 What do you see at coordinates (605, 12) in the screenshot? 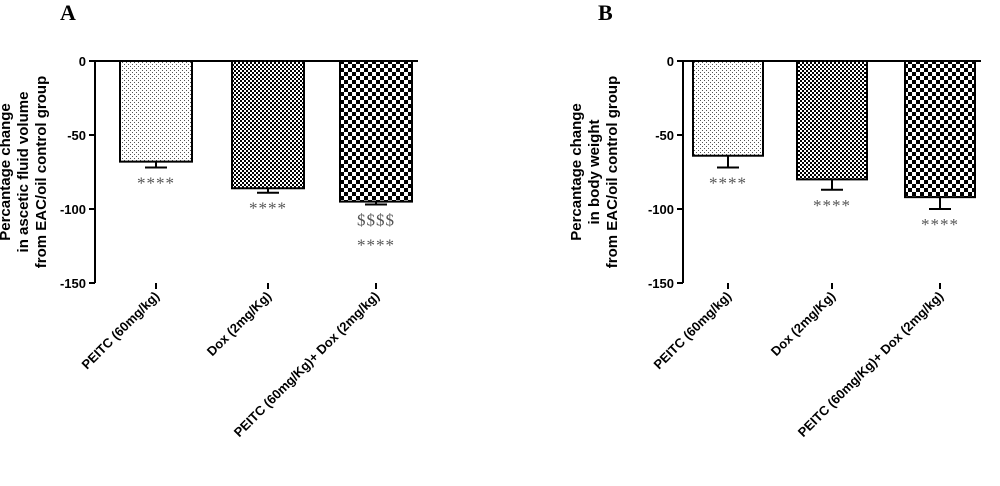
I see `panel-letter: B` at bounding box center [605, 12].